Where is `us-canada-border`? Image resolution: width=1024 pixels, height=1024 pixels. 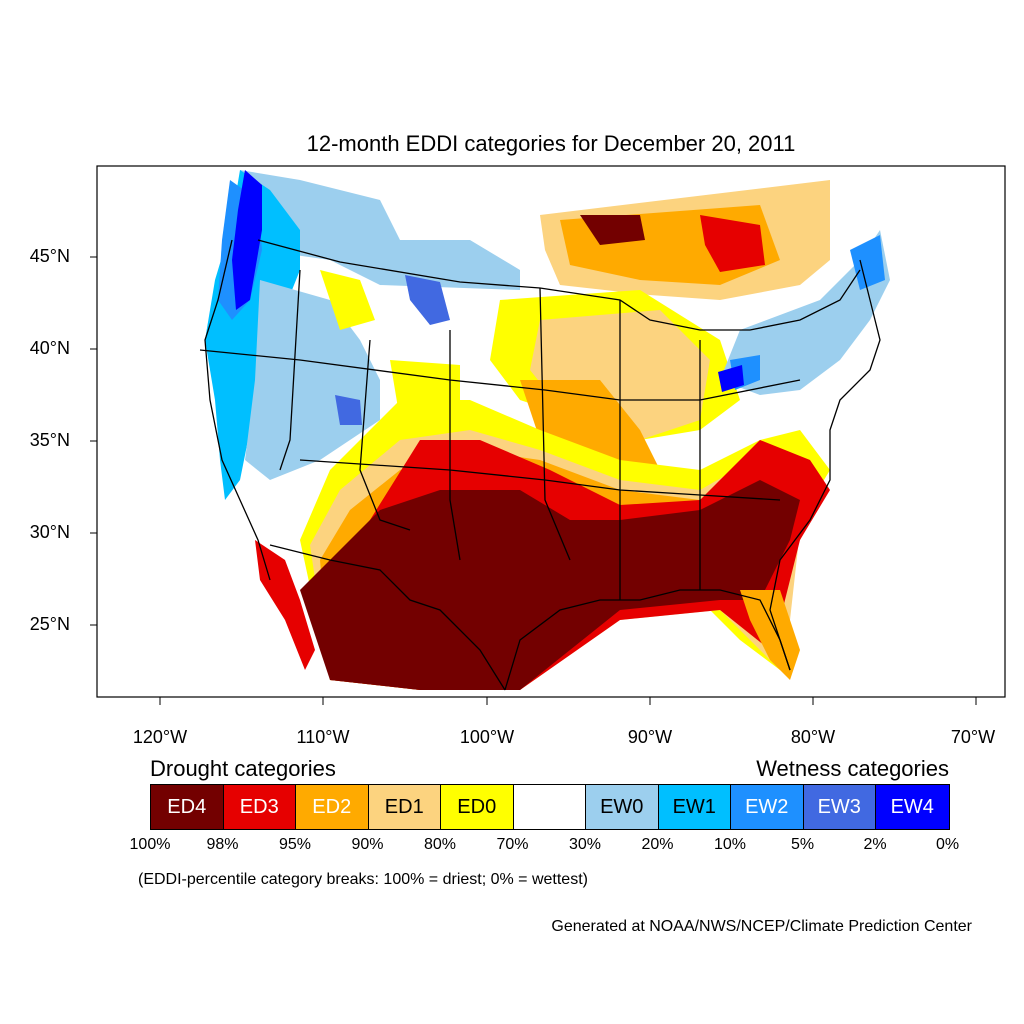
us-canada-border is located at coordinates (559, 285).